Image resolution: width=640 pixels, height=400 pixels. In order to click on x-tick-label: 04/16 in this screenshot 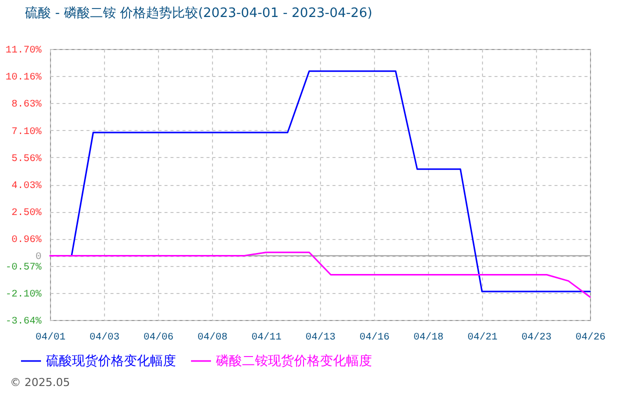, I will do `click(374, 338)`.